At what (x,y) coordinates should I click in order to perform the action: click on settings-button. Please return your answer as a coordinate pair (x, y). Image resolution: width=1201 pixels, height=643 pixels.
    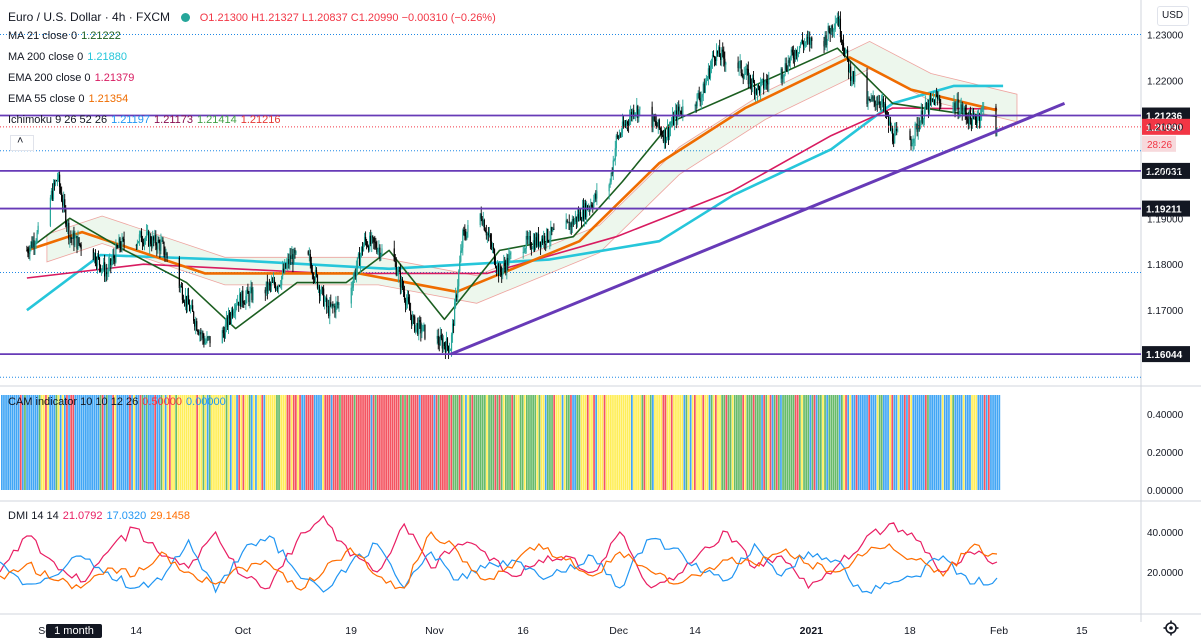
    Looking at the image, I should click on (1171, 628).